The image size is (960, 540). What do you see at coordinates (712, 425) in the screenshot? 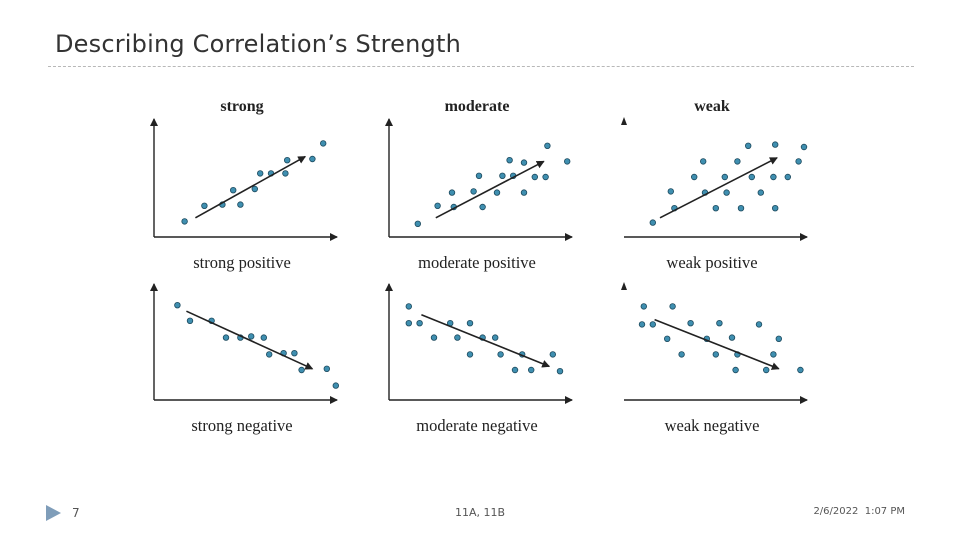
I see `plot-label: weak negative` at bounding box center [712, 425].